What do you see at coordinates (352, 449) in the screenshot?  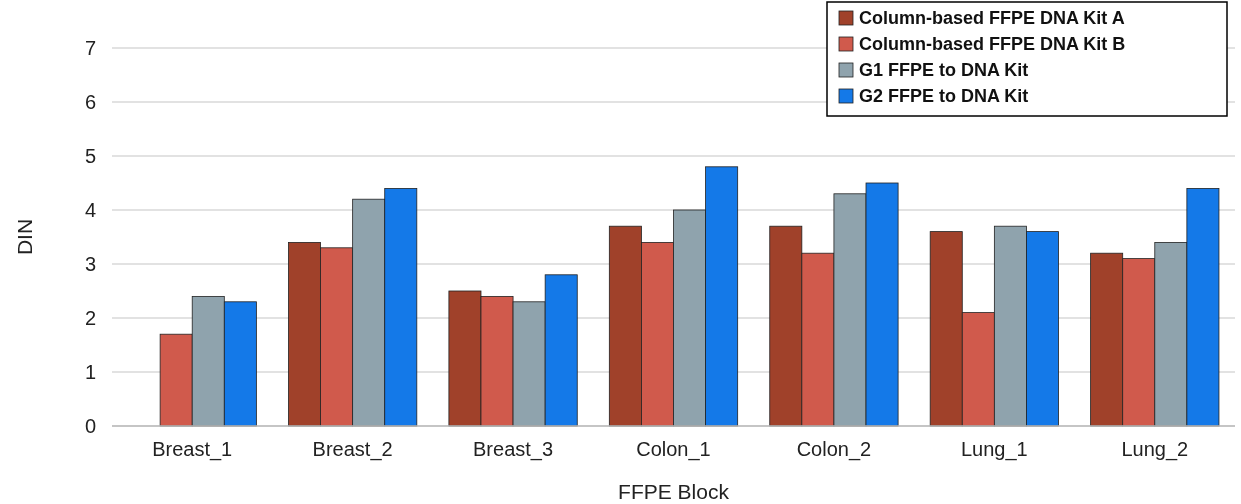 I see `x-tick-label: Breast_2` at bounding box center [352, 449].